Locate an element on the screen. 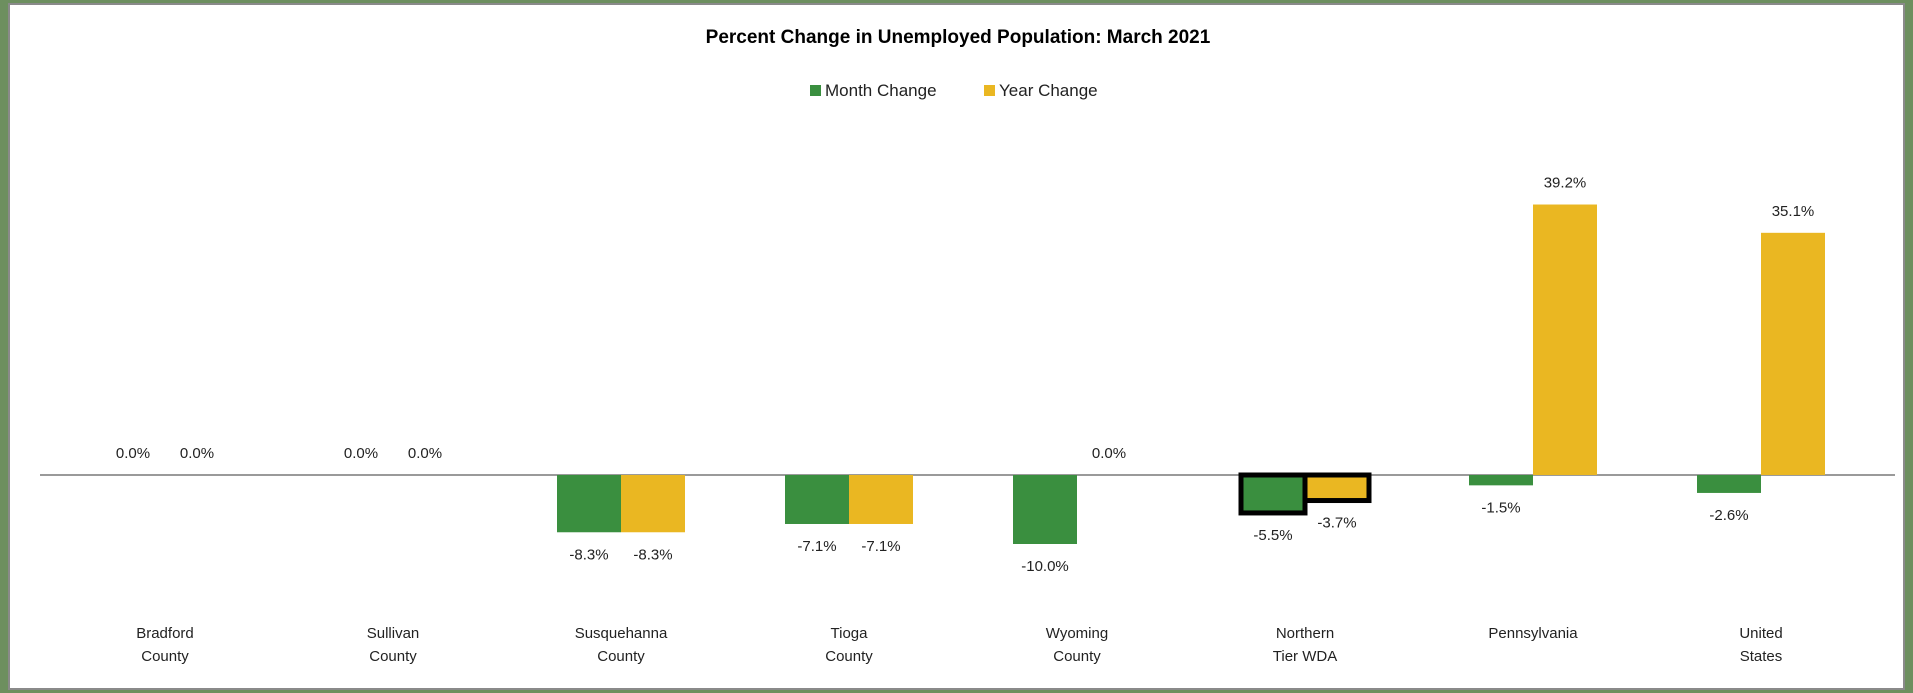 The width and height of the screenshot is (1913, 693). data-label: -3.7% is located at coordinates (1336, 523).